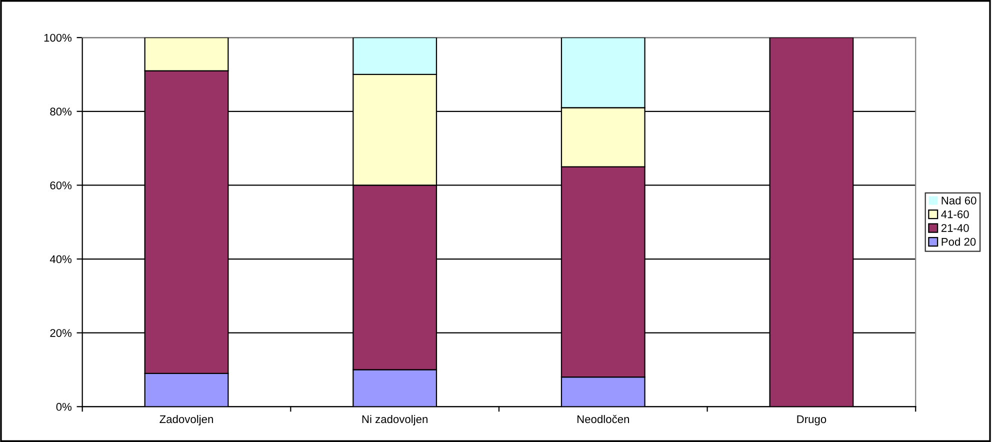 Image resolution: width=992 pixels, height=442 pixels. What do you see at coordinates (959, 200) in the screenshot?
I see `legend-label: Nad 60` at bounding box center [959, 200].